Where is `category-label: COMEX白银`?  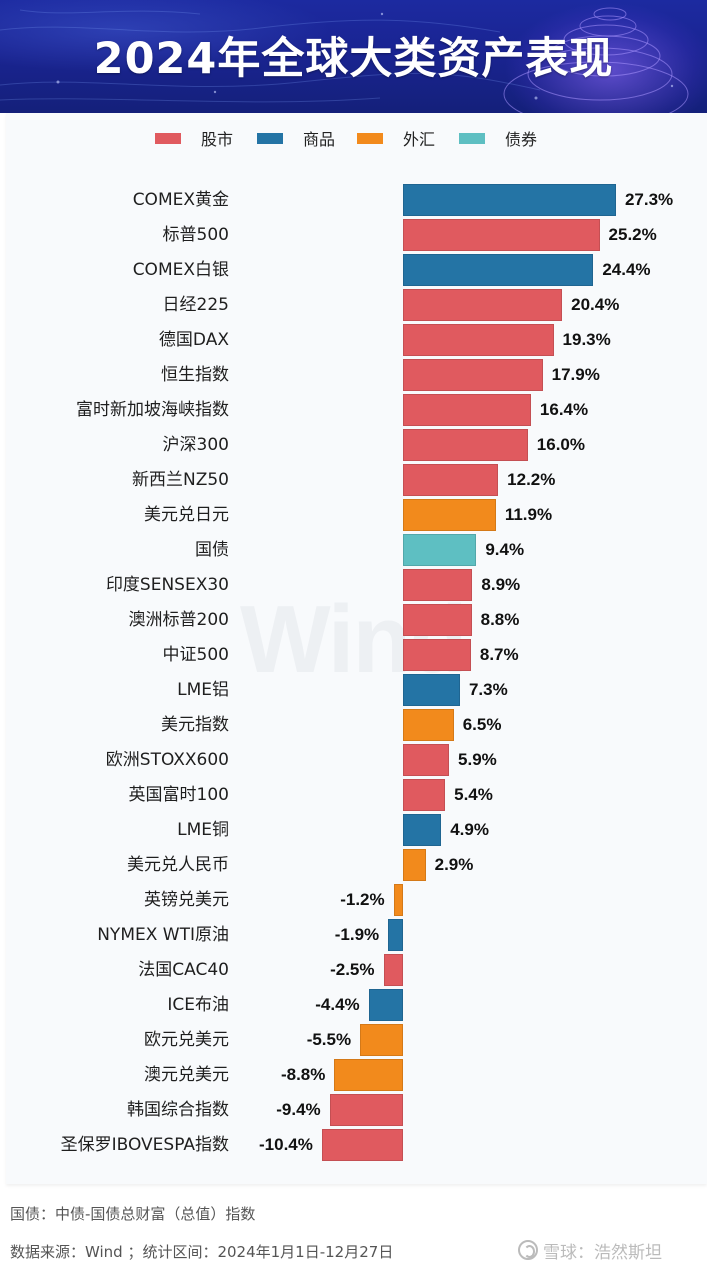 category-label: COMEX白银 is located at coordinates (180, 270).